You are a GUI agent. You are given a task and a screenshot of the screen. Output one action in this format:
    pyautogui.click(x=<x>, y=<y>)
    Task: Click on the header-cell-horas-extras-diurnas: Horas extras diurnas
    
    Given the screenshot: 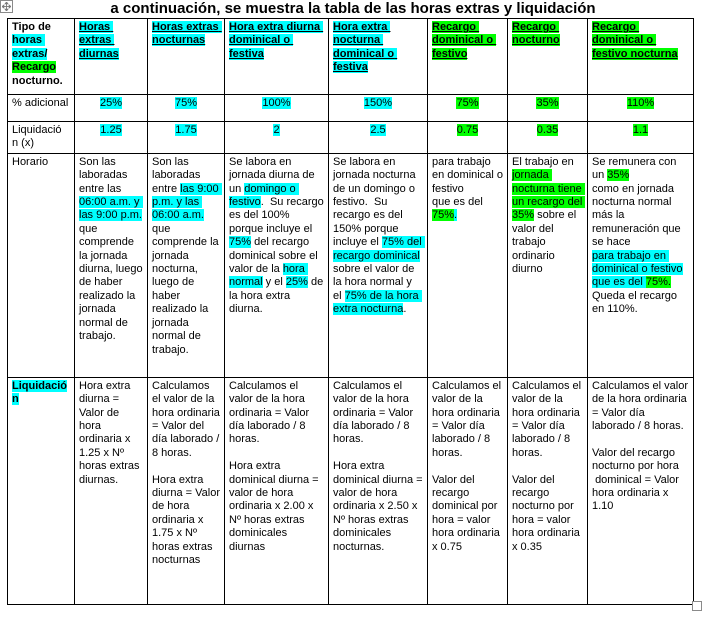 What is the action you would take?
    pyautogui.click(x=111, y=56)
    